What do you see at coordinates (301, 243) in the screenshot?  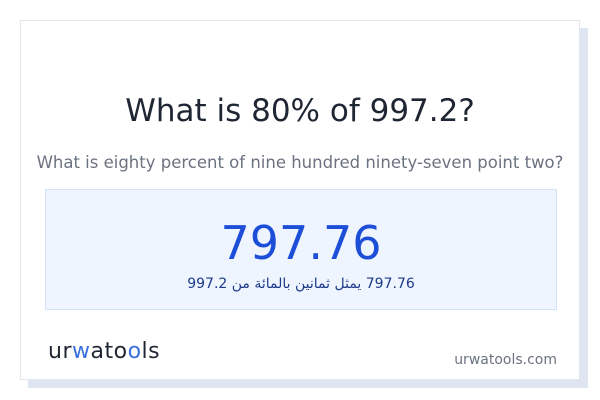 I see `result-value: 797.76` at bounding box center [301, 243].